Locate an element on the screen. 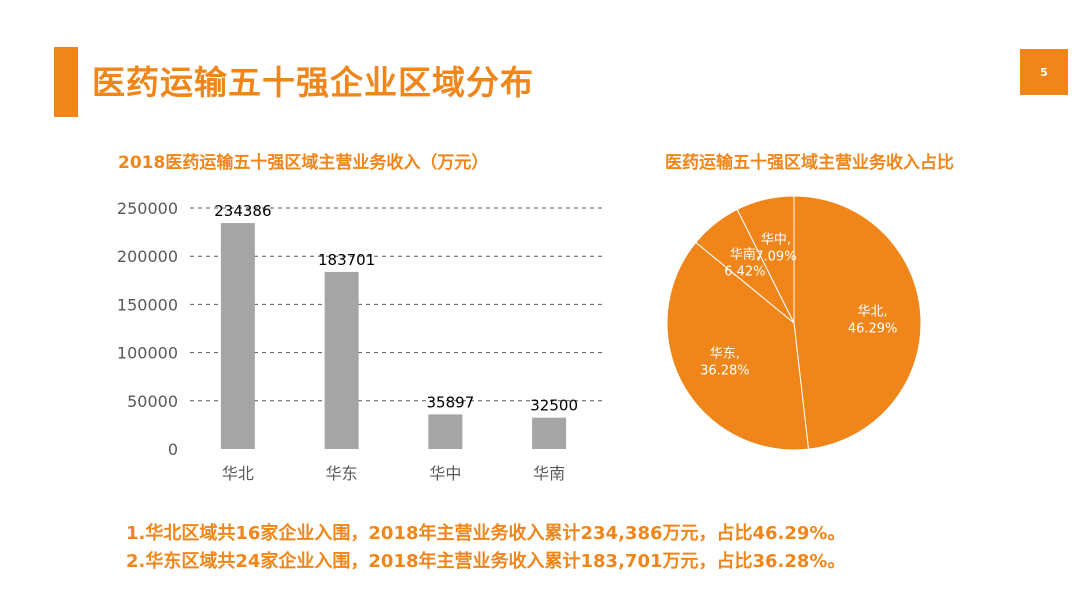 The height and width of the screenshot is (608, 1080). x-tick-label: 华南 is located at coordinates (549, 473).